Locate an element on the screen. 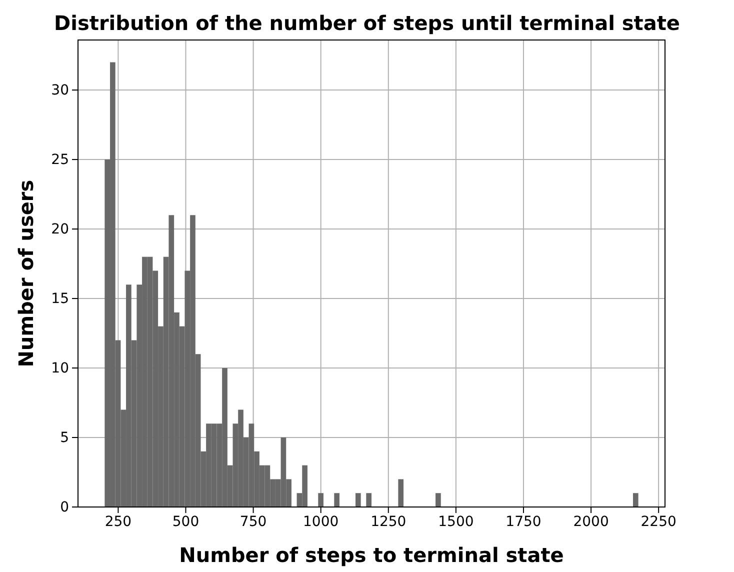  x-tick-label: 500 is located at coordinates (186, 522).